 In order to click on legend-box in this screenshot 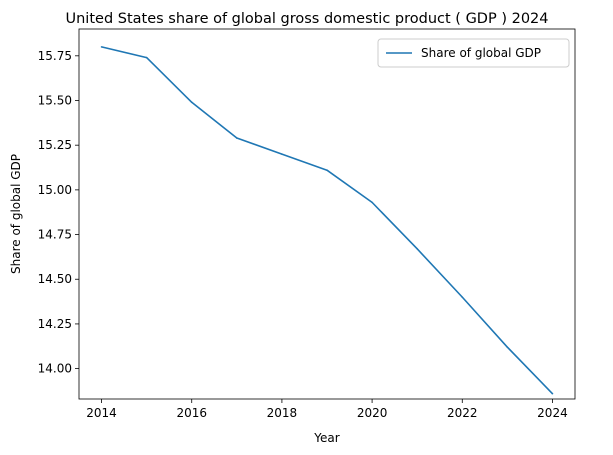, I will do `click(473, 53)`.